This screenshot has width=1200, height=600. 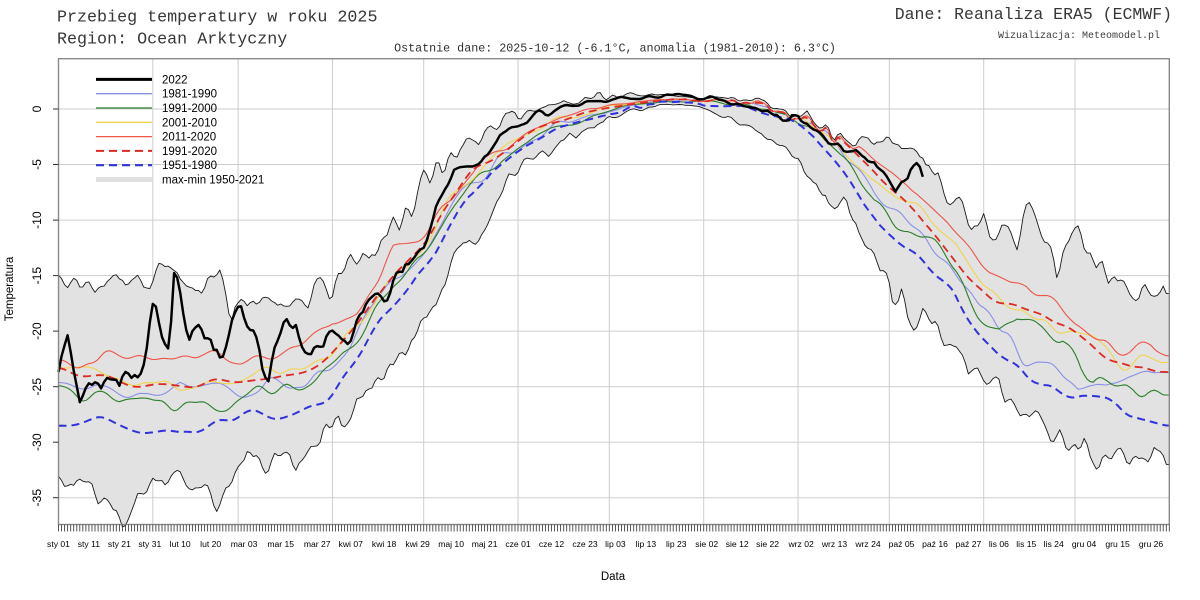 What do you see at coordinates (351, 544) in the screenshot?
I see `svg-text: kwi 07` at bounding box center [351, 544].